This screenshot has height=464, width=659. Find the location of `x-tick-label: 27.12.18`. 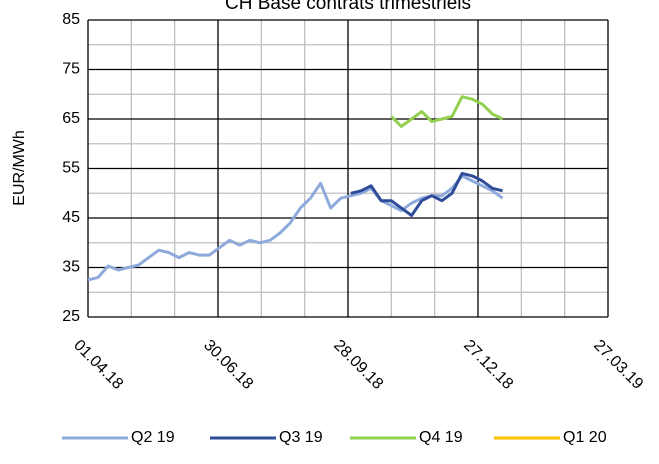

x-tick-label: 27.12.18 is located at coordinates (488, 365).